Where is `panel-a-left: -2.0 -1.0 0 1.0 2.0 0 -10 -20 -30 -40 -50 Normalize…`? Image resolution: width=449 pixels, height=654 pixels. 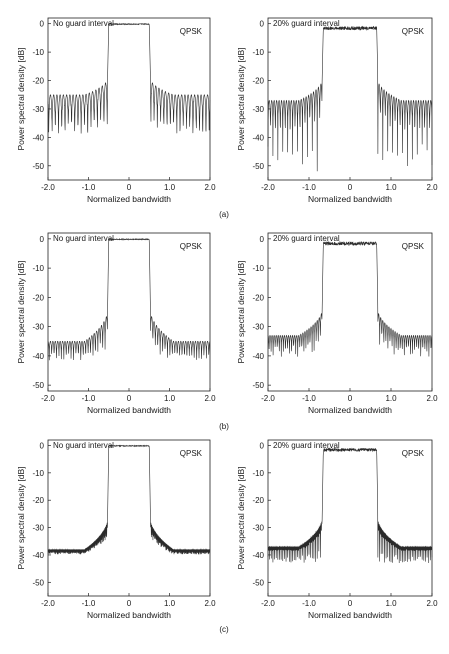 panel-a-left: -2.0 -1.0 0 1.0 2.0 0 -10 -20 -30 -40 -50 Normalize… is located at coordinates (116, 110).